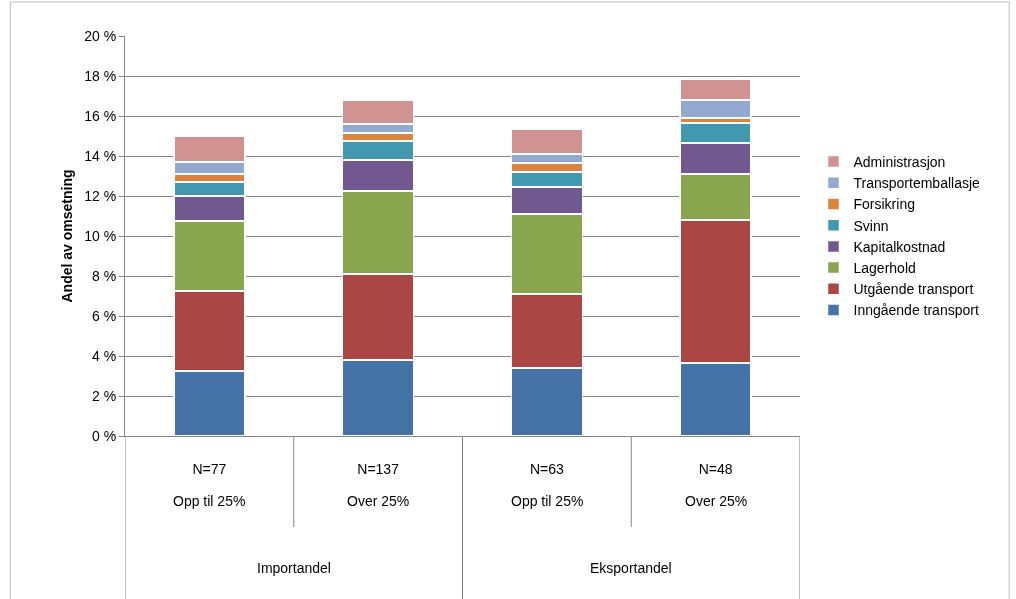 This screenshot has width=1016, height=599. What do you see at coordinates (104, 275) in the screenshot?
I see `y-tick-label: 8 %` at bounding box center [104, 275].